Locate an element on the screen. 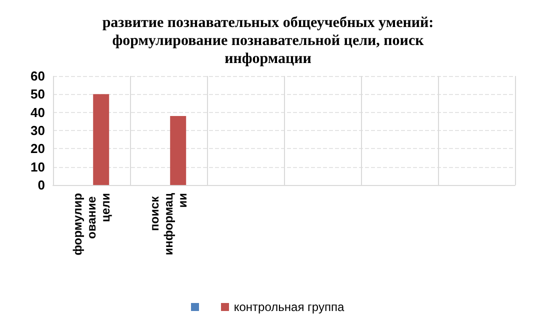 The image size is (535, 330). y-tick-label: 0 is located at coordinates (41, 185).